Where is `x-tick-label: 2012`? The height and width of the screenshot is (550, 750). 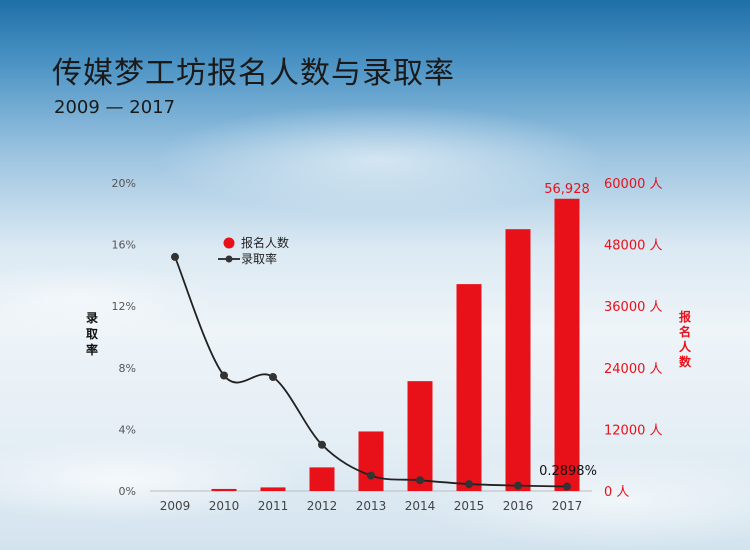
x-tick-label: 2012 is located at coordinates (322, 506).